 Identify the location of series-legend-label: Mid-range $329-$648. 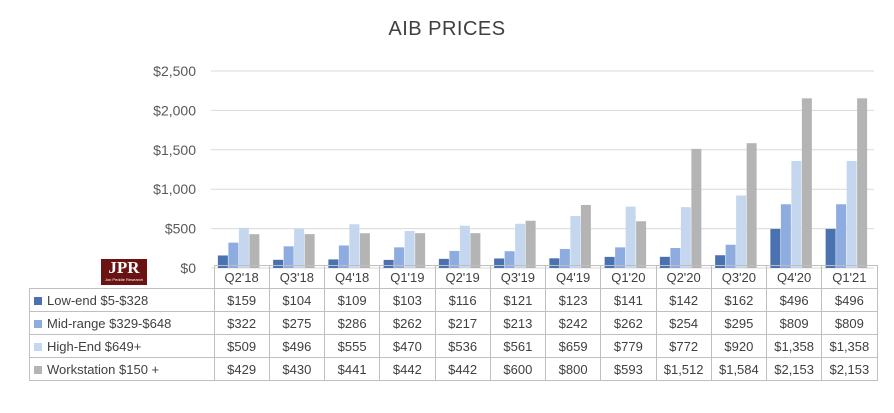
(122, 323).